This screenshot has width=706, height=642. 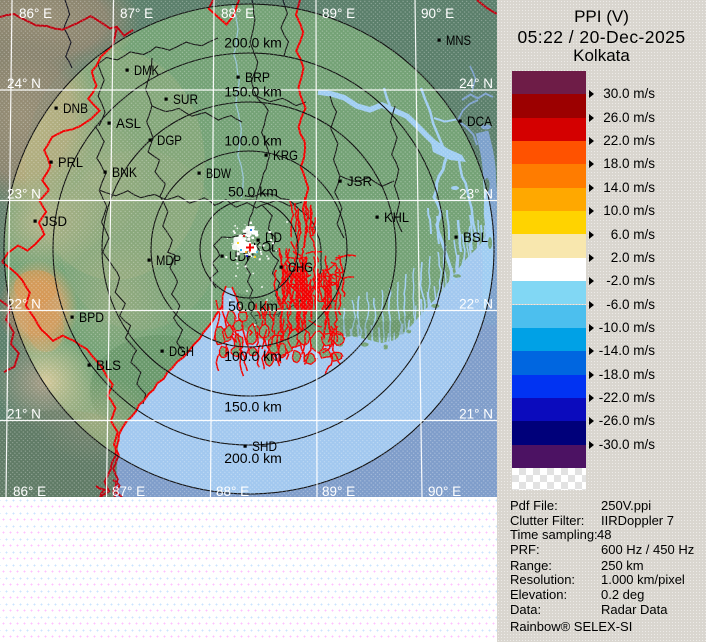 What do you see at coordinates (264, 446) in the screenshot?
I see `svg-text: SHD` at bounding box center [264, 446].